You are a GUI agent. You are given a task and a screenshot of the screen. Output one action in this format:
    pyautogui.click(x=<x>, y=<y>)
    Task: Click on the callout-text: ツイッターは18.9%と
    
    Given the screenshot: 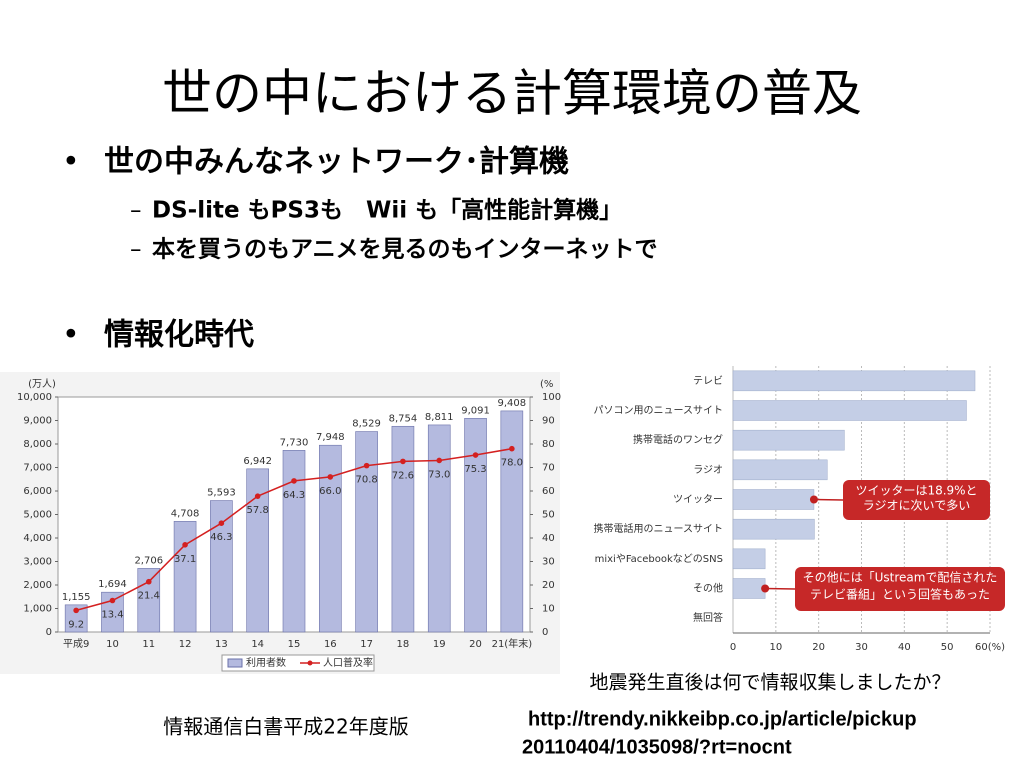 What is the action you would take?
    pyautogui.click(x=916, y=491)
    